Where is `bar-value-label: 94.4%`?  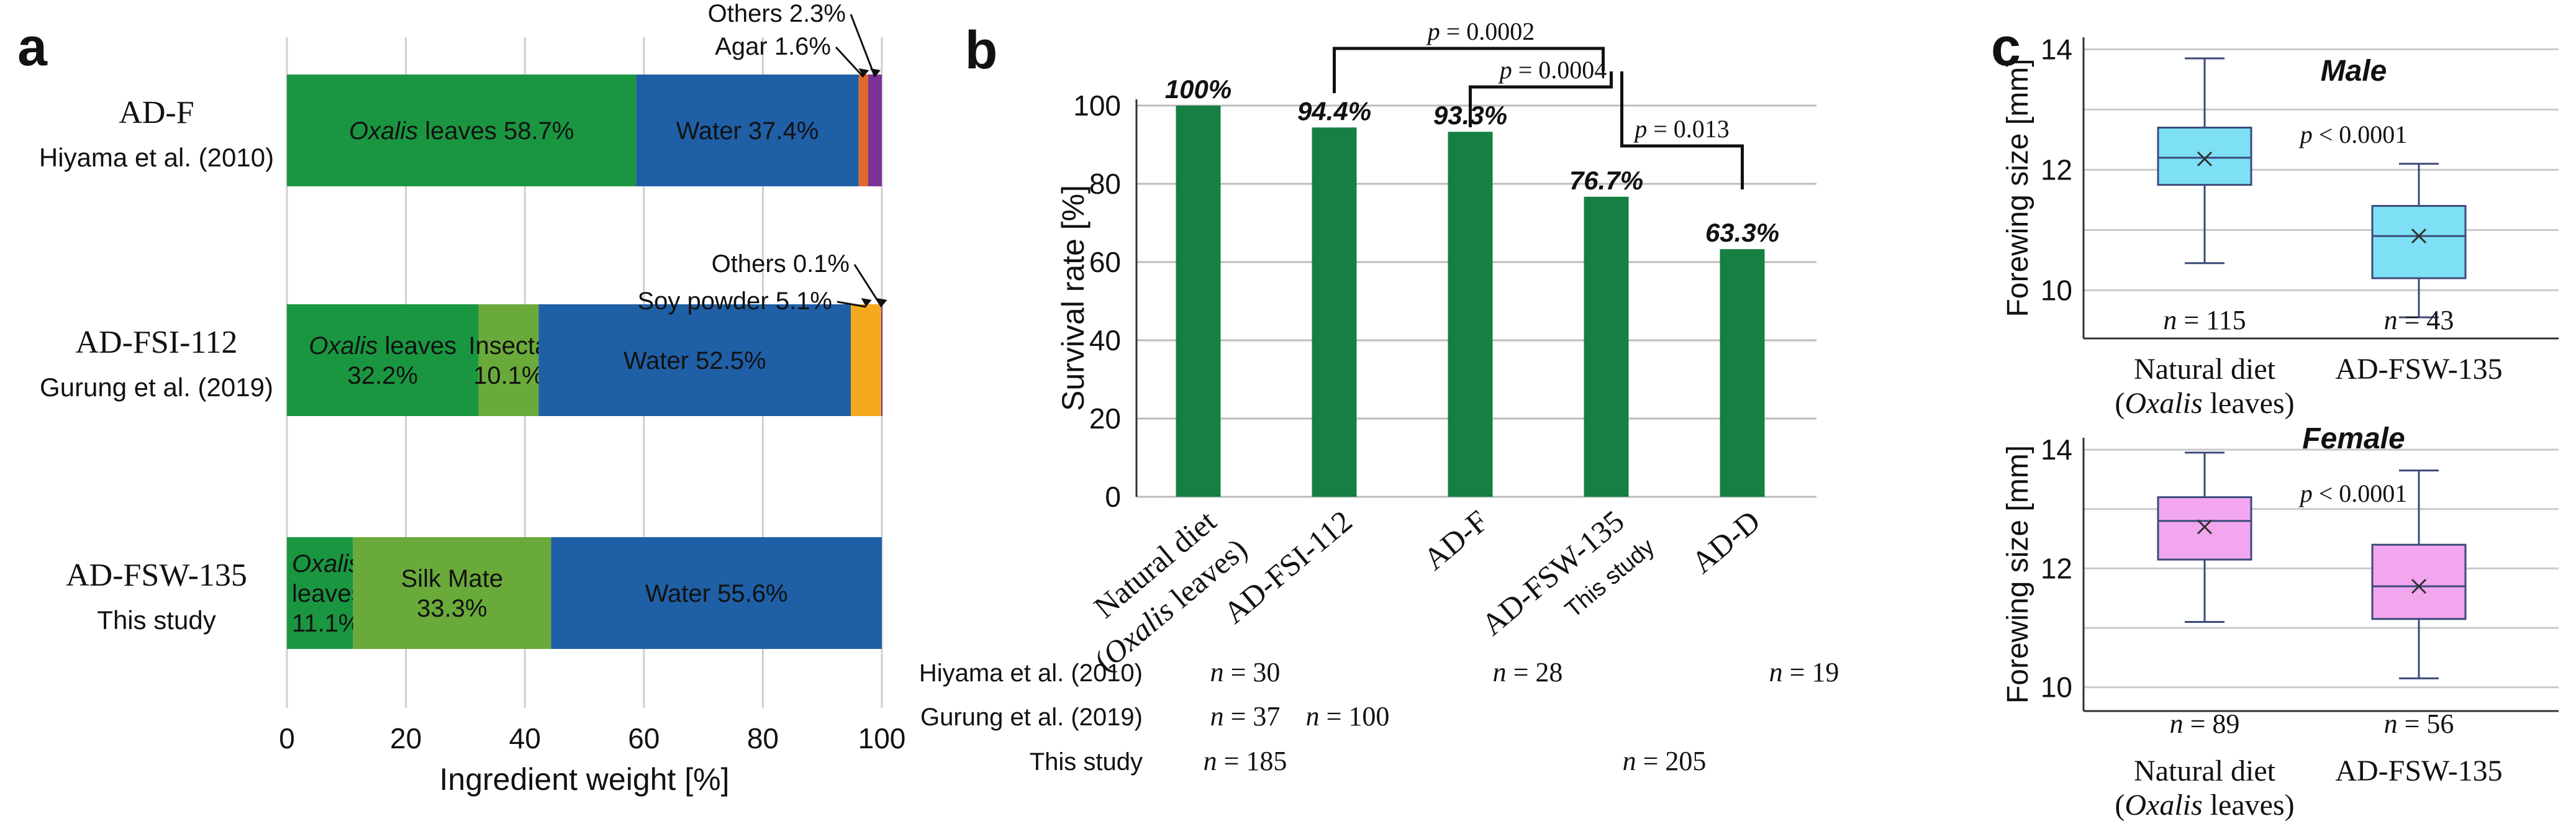 bar-value-label: 94.4% is located at coordinates (1334, 110).